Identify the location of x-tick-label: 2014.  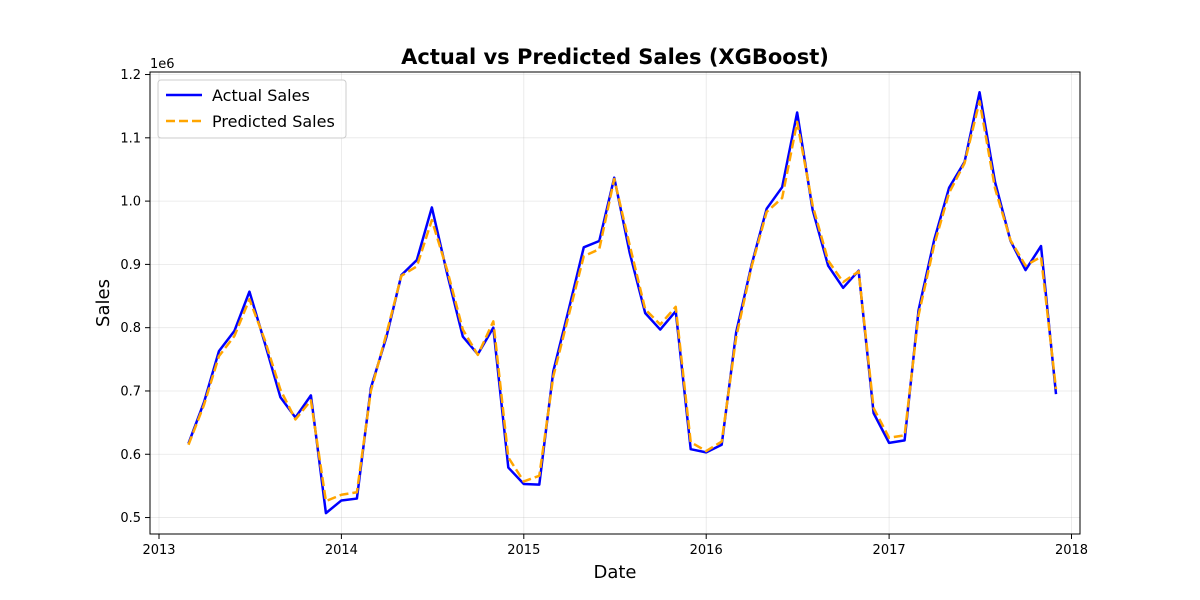
(341, 550).